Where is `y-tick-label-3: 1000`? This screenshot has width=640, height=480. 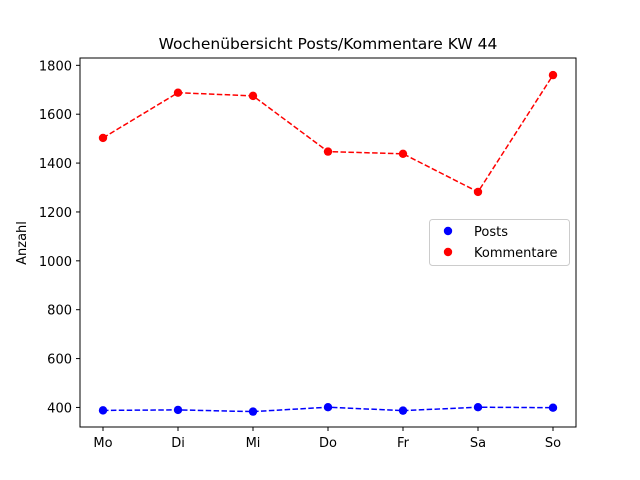 y-tick-label-3: 1000 is located at coordinates (55, 262).